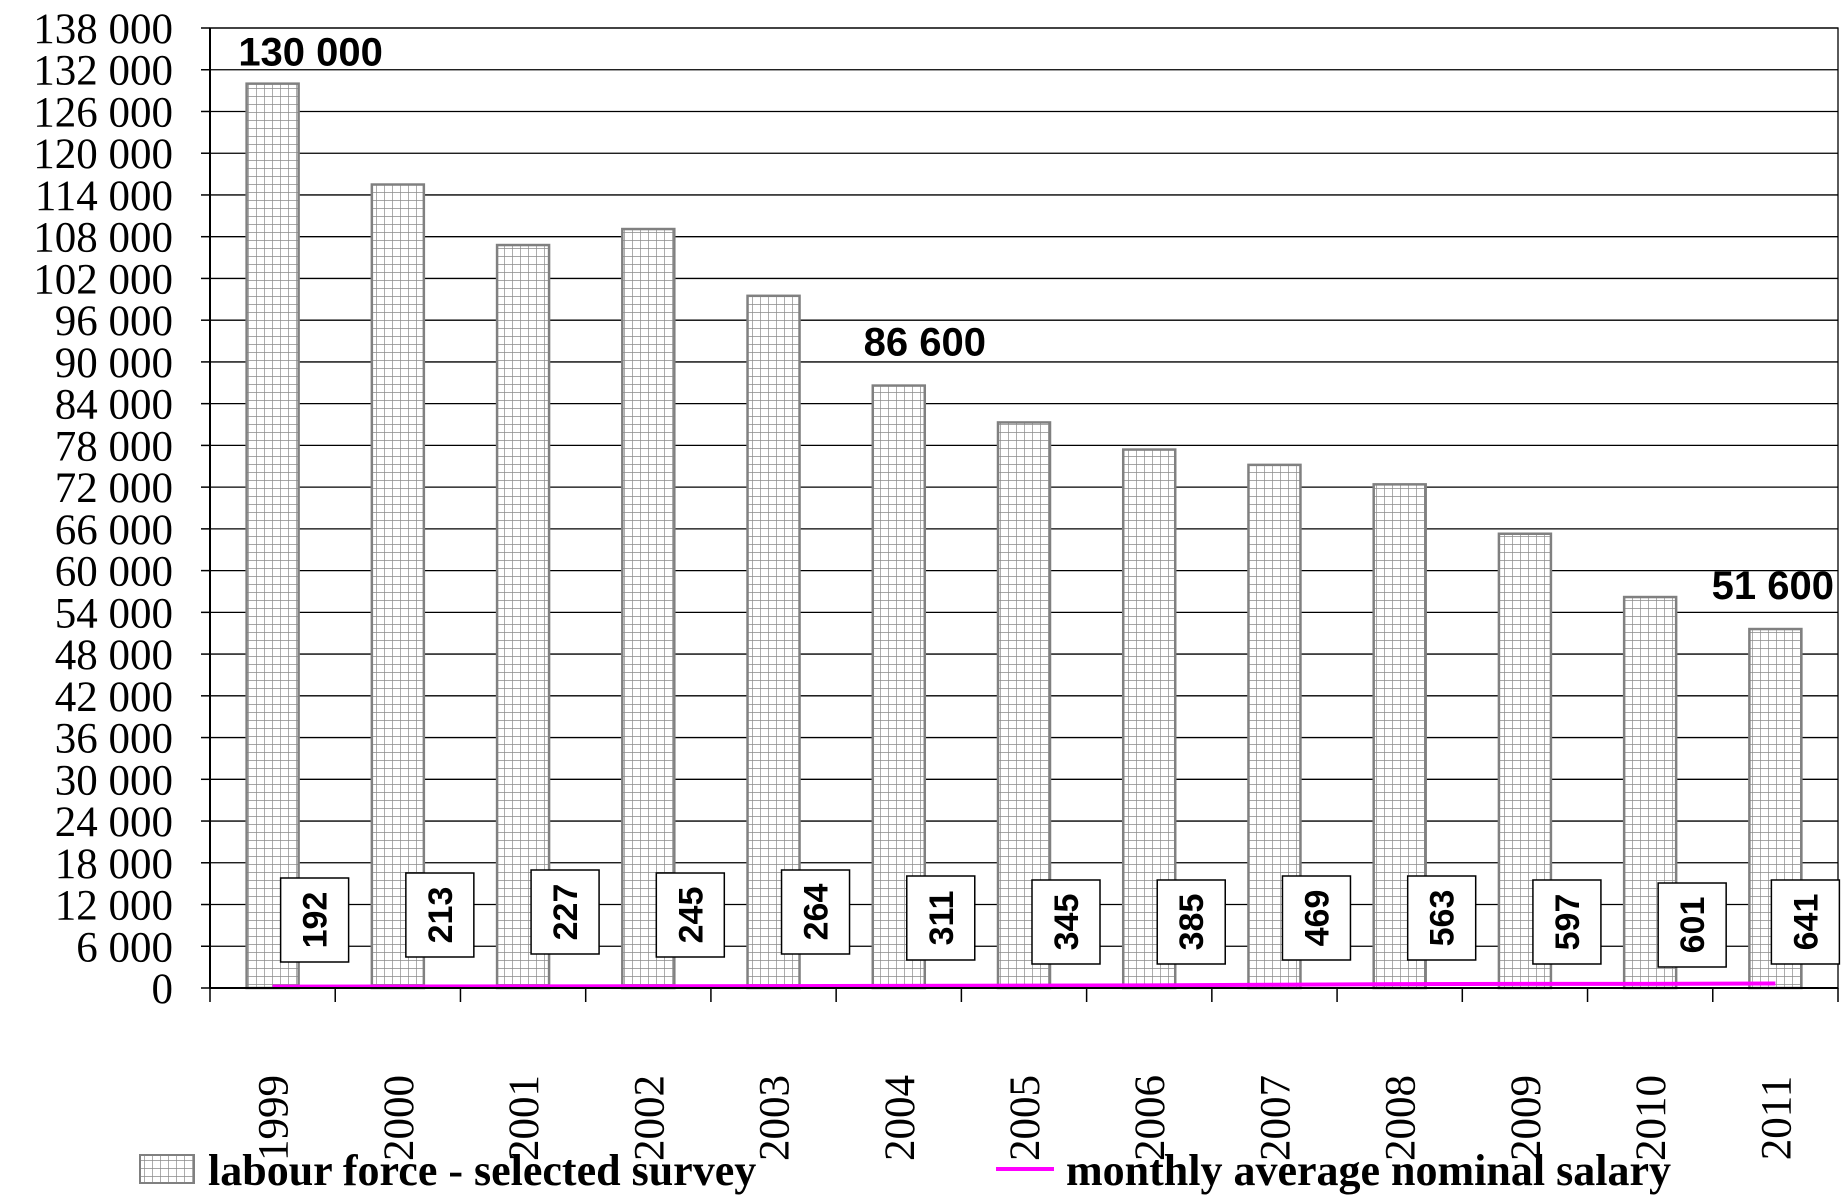 The height and width of the screenshot is (1195, 1842). Describe the element at coordinates (398, 586) in the screenshot. I see `bar-2000` at that location.